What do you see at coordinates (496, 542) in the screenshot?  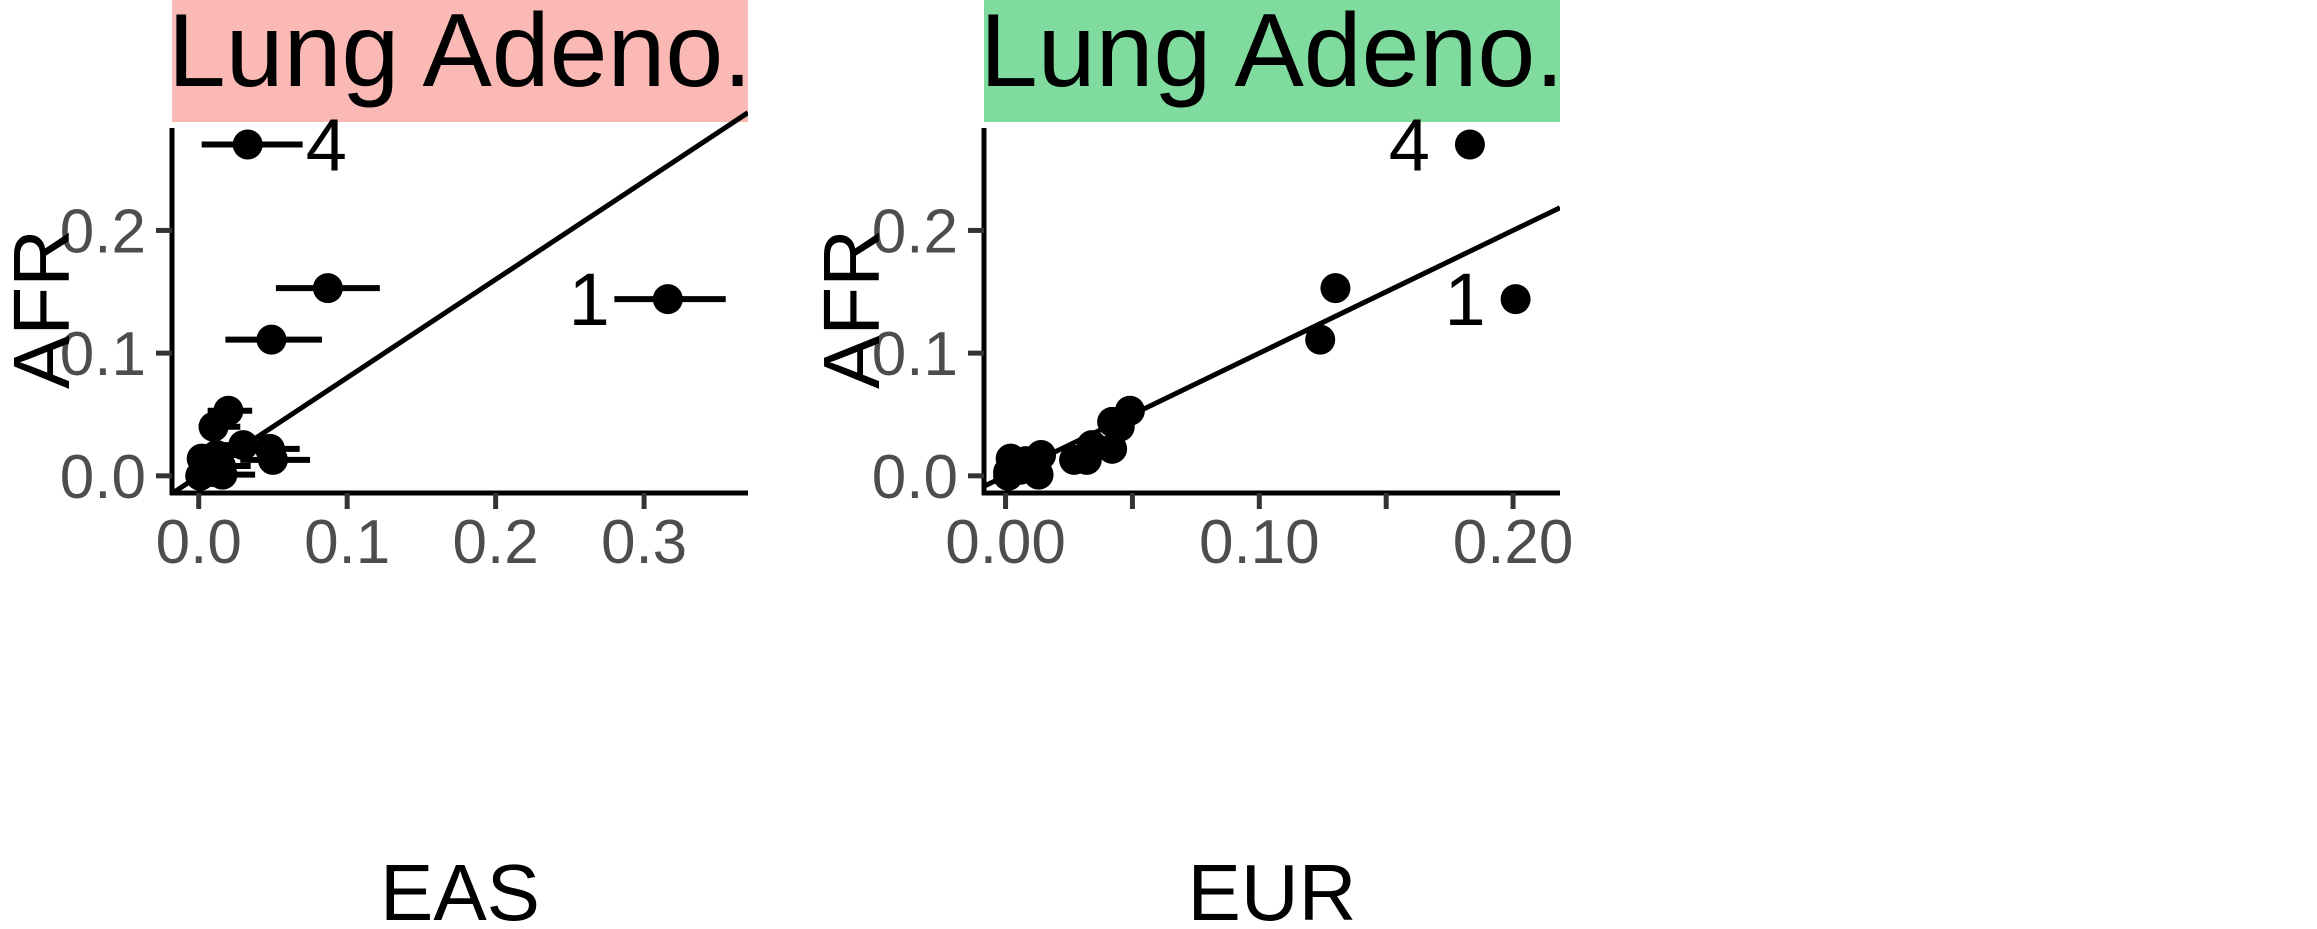 I see `x-tick-label: 0.2` at bounding box center [496, 542].